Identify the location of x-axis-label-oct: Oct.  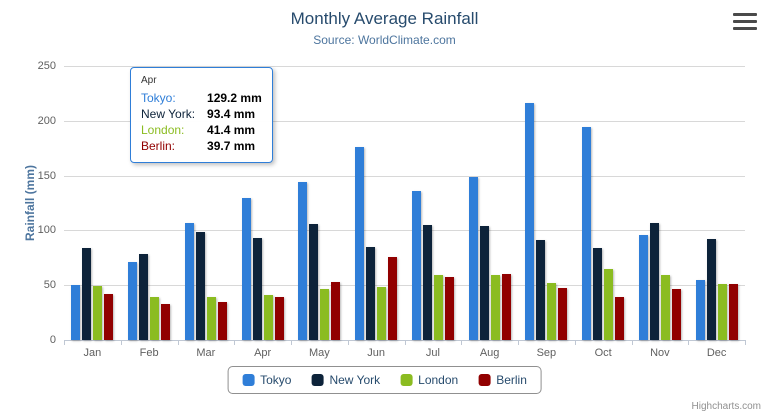
(603, 353).